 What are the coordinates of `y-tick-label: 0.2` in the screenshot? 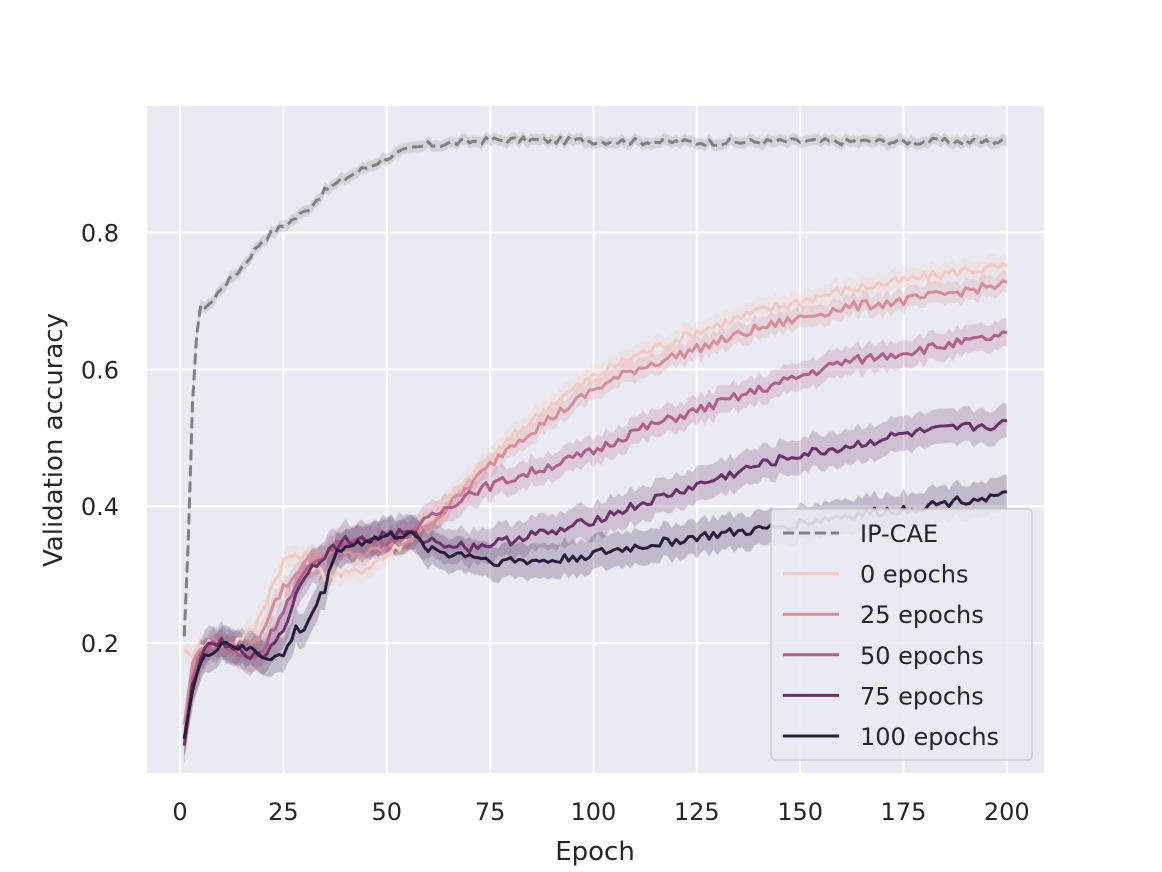 It's located at (100, 644).